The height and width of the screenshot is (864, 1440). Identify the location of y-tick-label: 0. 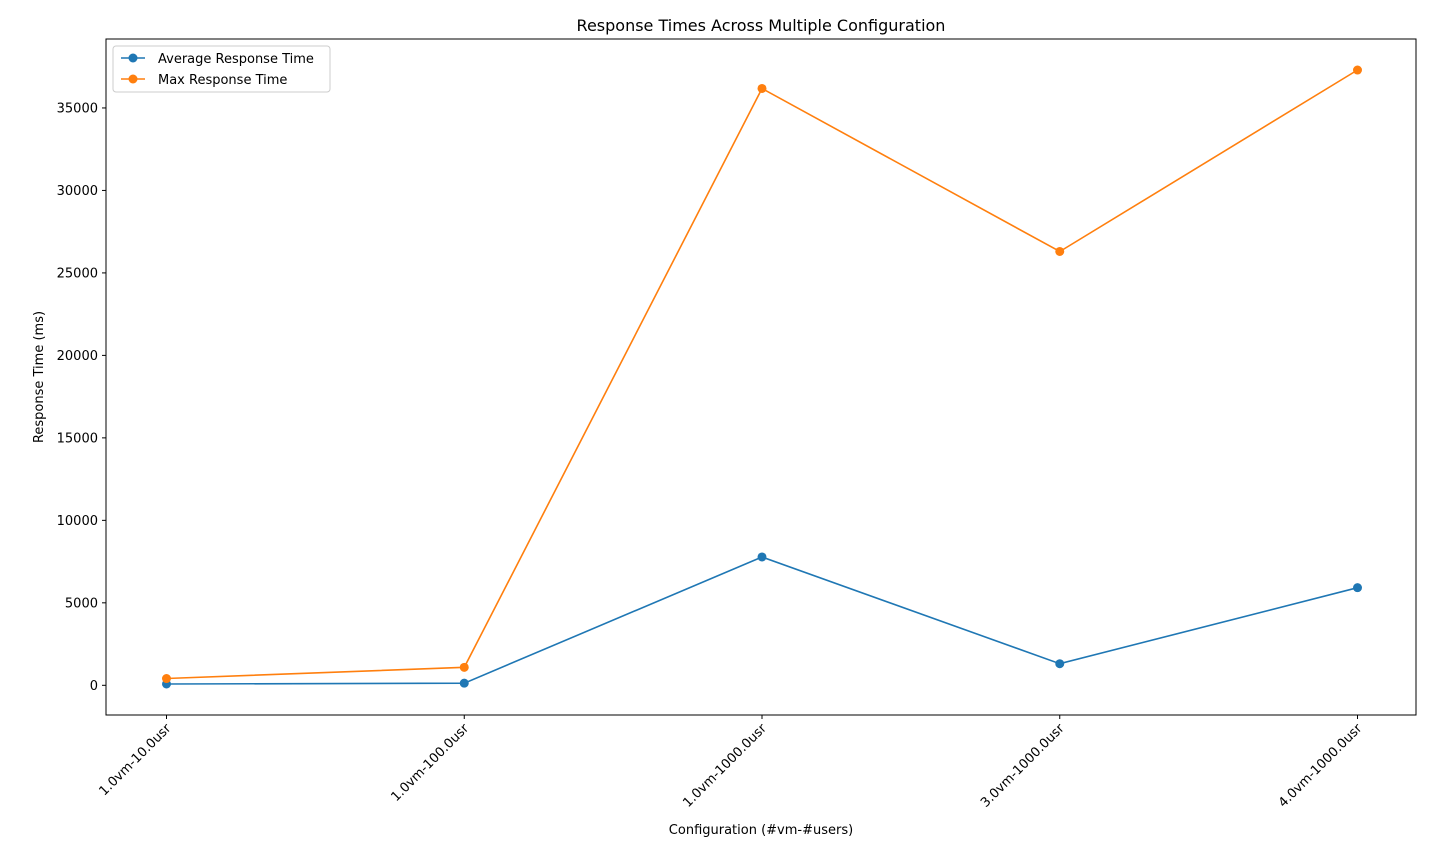
(94, 686).